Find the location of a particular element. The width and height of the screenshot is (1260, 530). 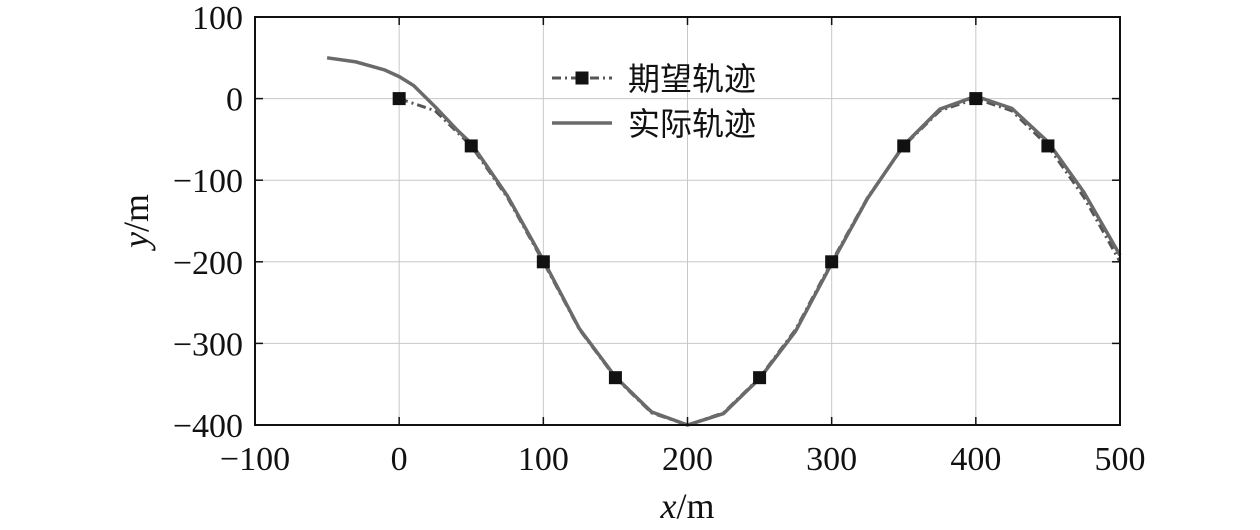

y-axis-unit: /m is located at coordinates (136, 213).